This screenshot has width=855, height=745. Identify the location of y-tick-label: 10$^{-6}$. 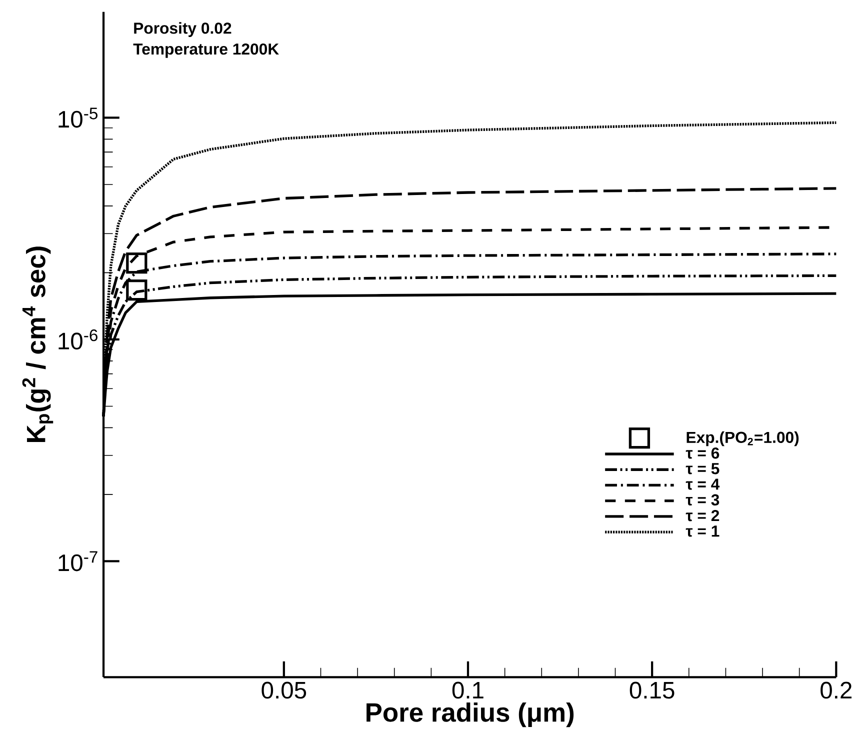
(78, 340).